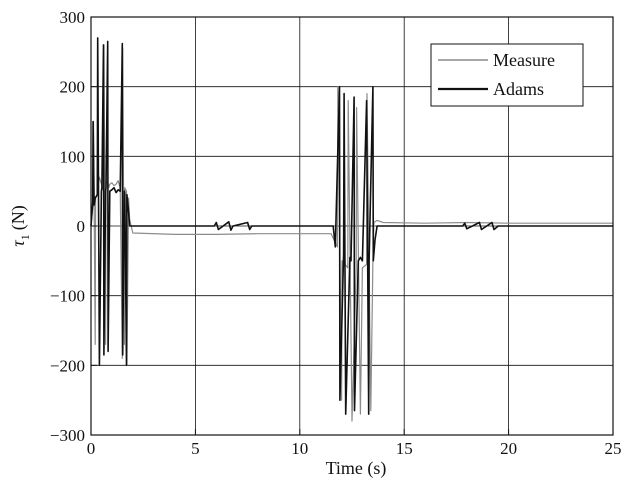  I want to click on x-tick-label: 20, so click(508, 448).